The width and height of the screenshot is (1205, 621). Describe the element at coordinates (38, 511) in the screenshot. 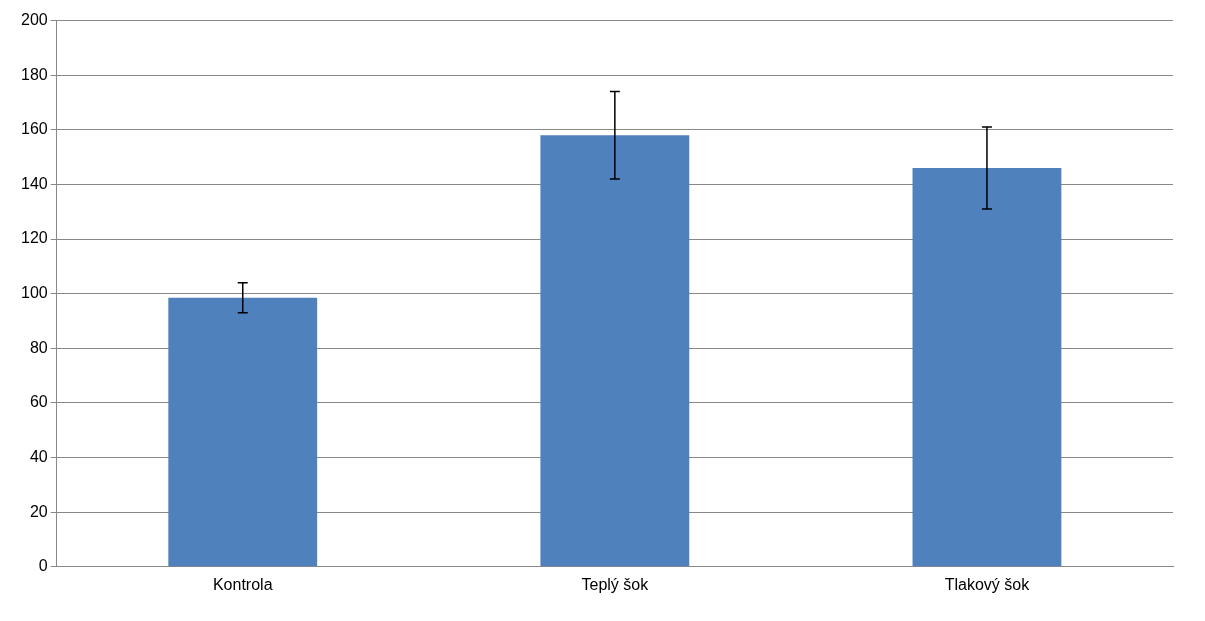

I see `y-tick-label: 20` at that location.